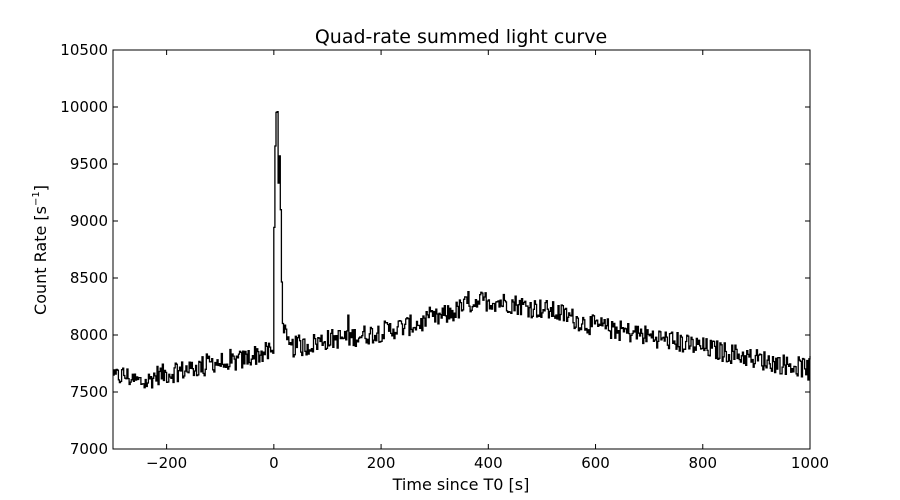 This screenshot has width=900, height=500. What do you see at coordinates (89, 392) in the screenshot?
I see `y-tick-label: 7500` at bounding box center [89, 392].